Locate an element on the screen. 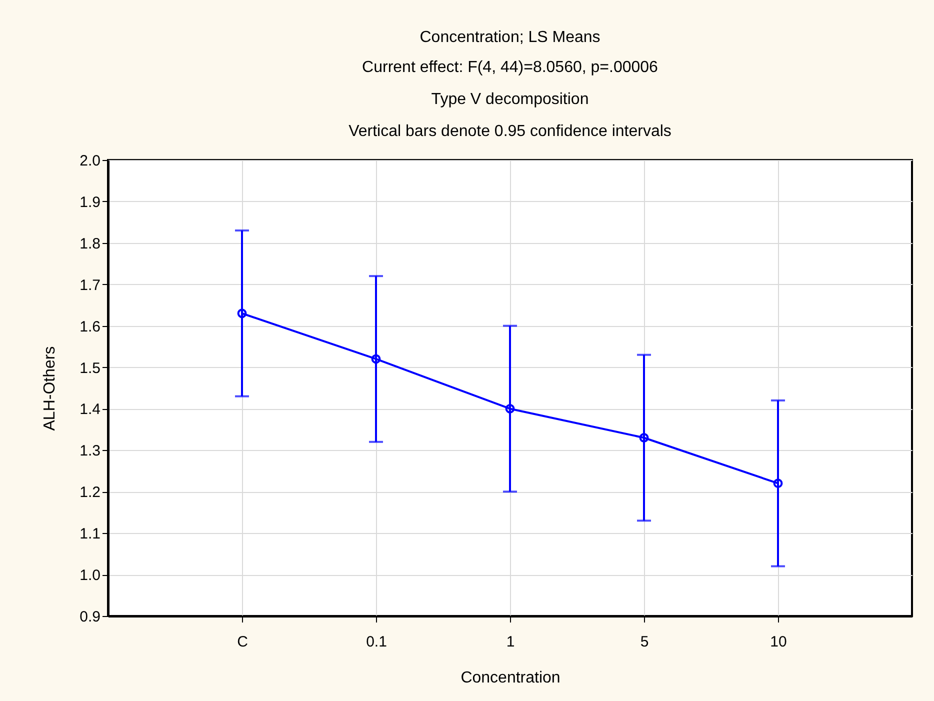 The image size is (934, 701). x-axis-title: Concentration is located at coordinates (510, 678).